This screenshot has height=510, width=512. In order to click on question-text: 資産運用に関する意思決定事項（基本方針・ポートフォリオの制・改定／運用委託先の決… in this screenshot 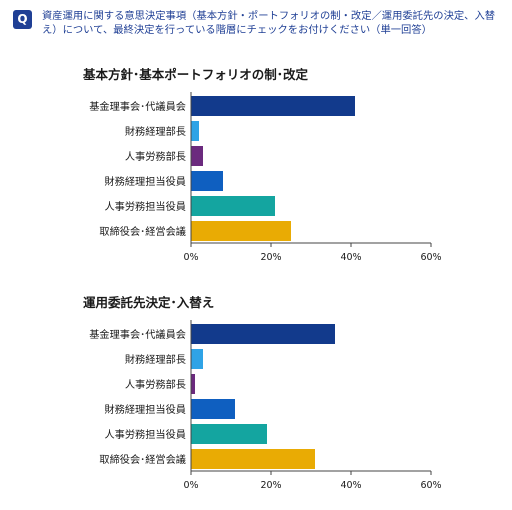, I will do `click(269, 23)`.